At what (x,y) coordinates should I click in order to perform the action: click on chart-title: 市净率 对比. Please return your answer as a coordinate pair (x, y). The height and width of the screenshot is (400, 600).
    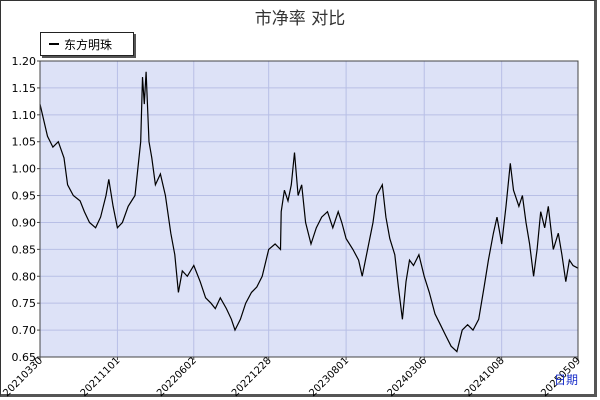
    Looking at the image, I should click on (300, 19).